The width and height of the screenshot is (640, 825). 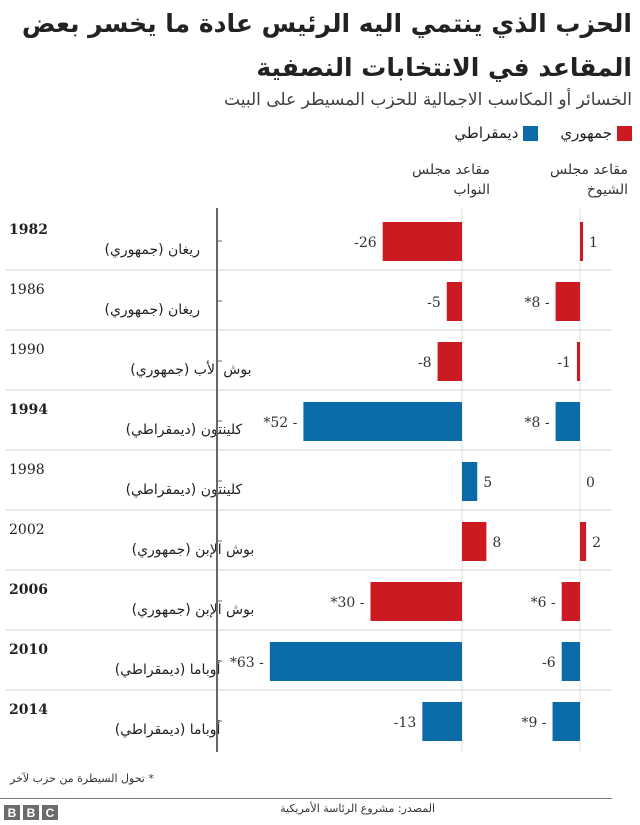 What do you see at coordinates (564, 363) in the screenshot?
I see `senate-value-label: -1` at bounding box center [564, 363].